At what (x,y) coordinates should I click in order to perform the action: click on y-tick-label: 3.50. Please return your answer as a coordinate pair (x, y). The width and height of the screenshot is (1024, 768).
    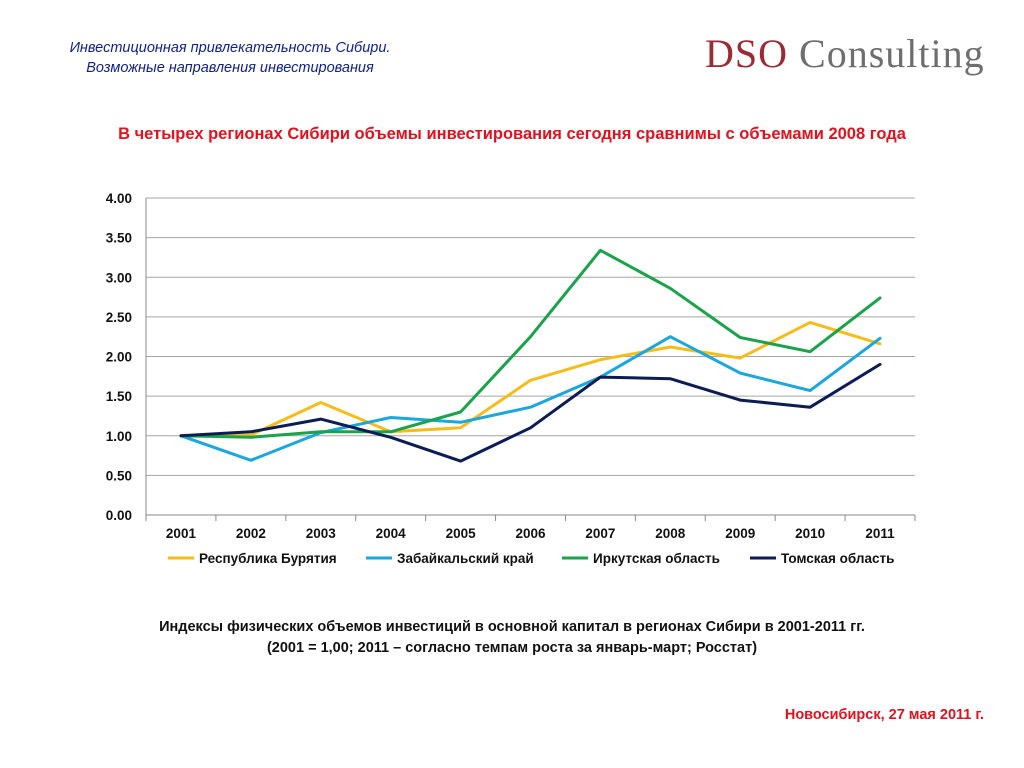
    Looking at the image, I should click on (119, 238).